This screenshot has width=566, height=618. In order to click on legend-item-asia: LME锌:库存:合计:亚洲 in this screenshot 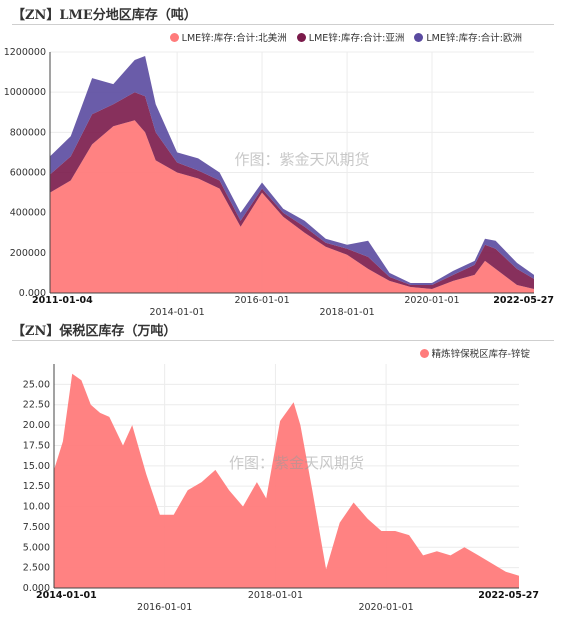, I will do `click(350, 37)`.